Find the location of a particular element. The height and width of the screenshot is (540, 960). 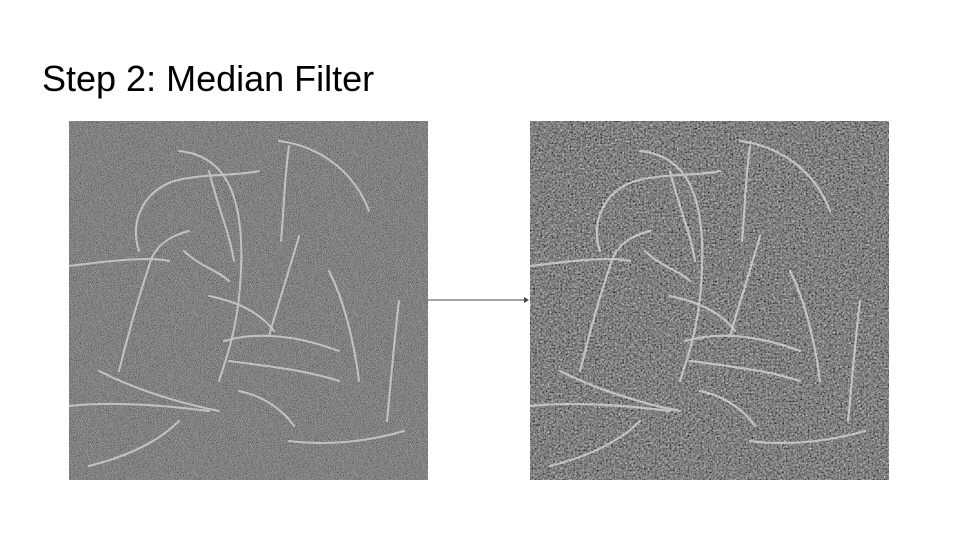

slide-title: Step 2: Median Filter is located at coordinates (208, 78).